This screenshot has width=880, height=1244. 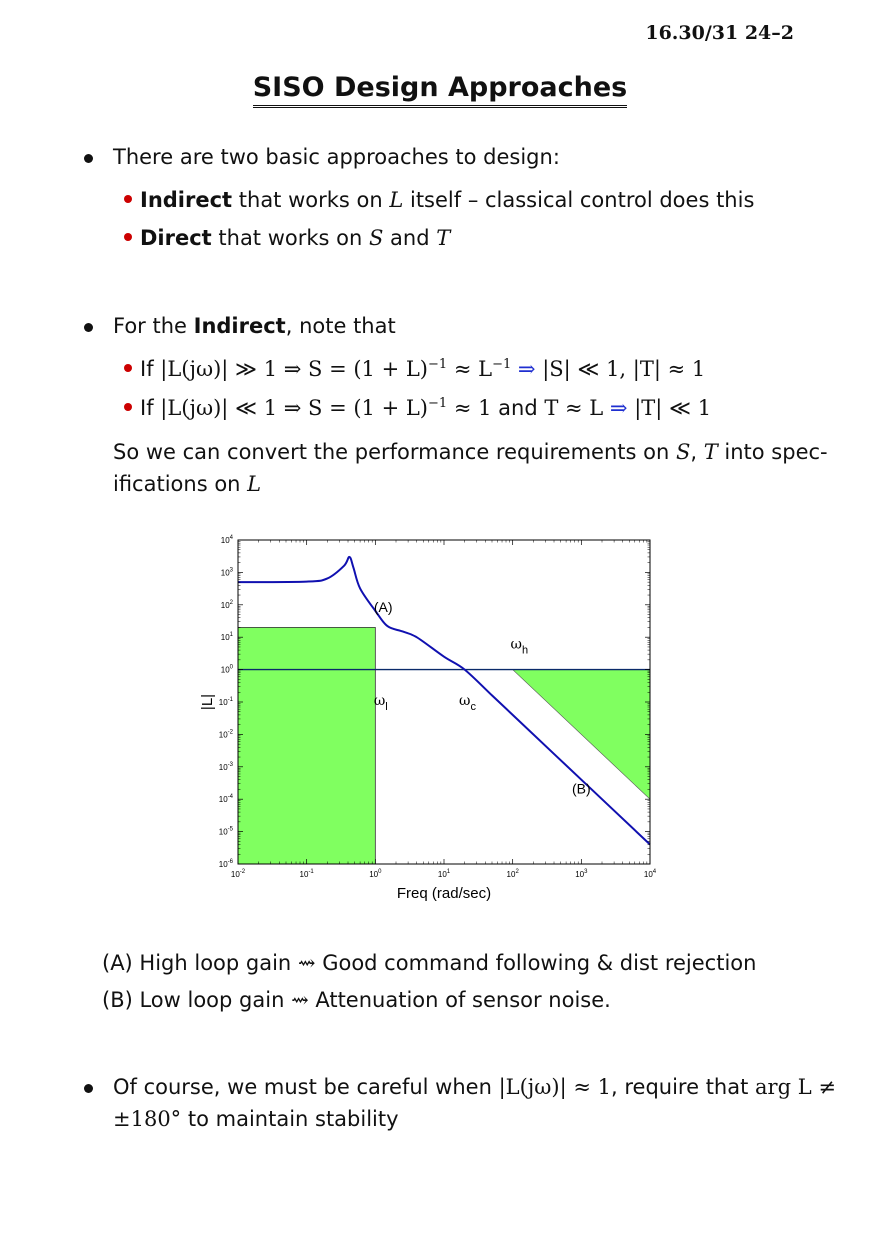 What do you see at coordinates (581, 874) in the screenshot?
I see `x-tick-label: 10³` at bounding box center [581, 874].